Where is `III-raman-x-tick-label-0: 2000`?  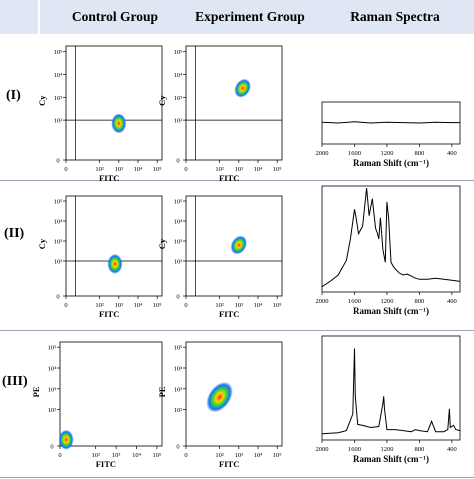 III-raman-x-tick-label-0: 2000 is located at coordinates (322, 449).